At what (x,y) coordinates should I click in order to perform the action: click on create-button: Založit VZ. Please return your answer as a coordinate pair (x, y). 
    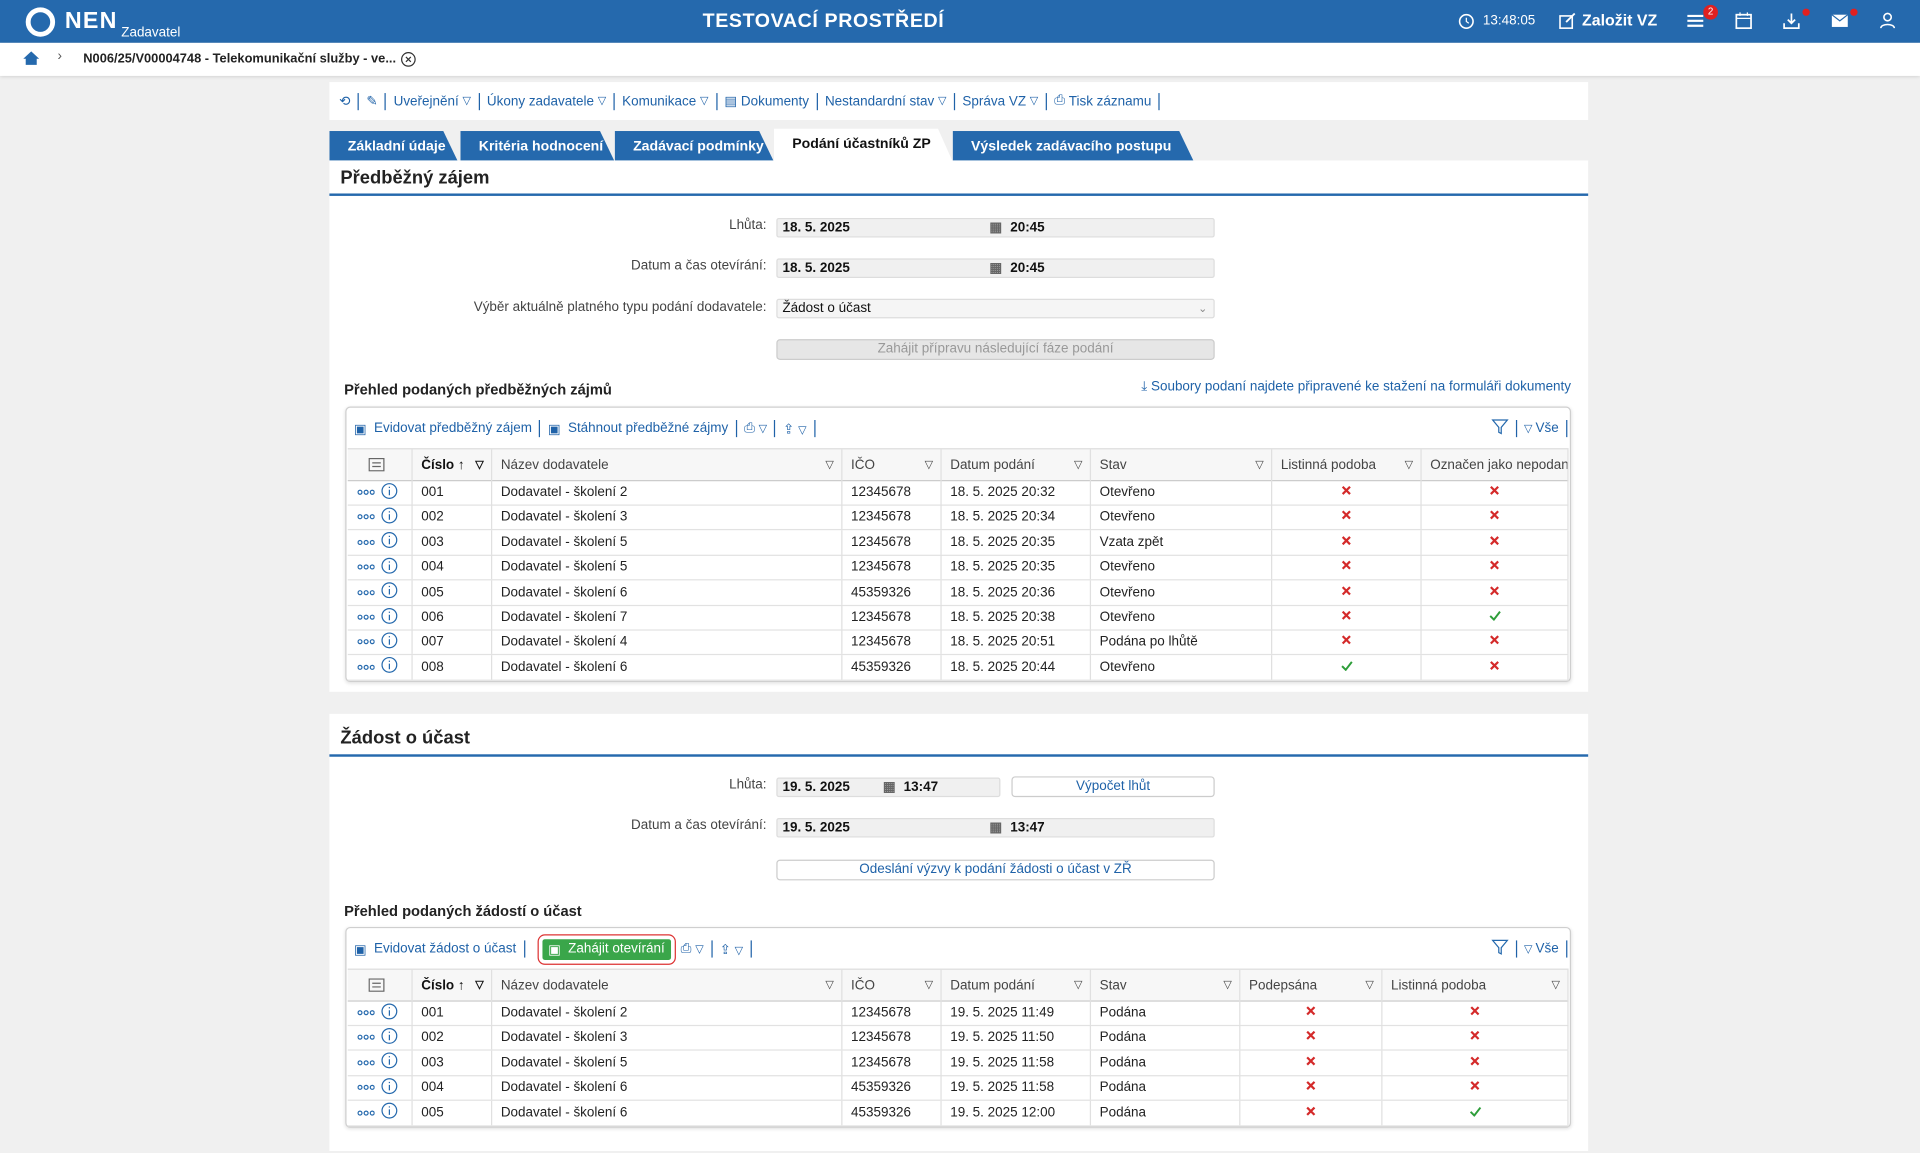
    Looking at the image, I should click on (1620, 20).